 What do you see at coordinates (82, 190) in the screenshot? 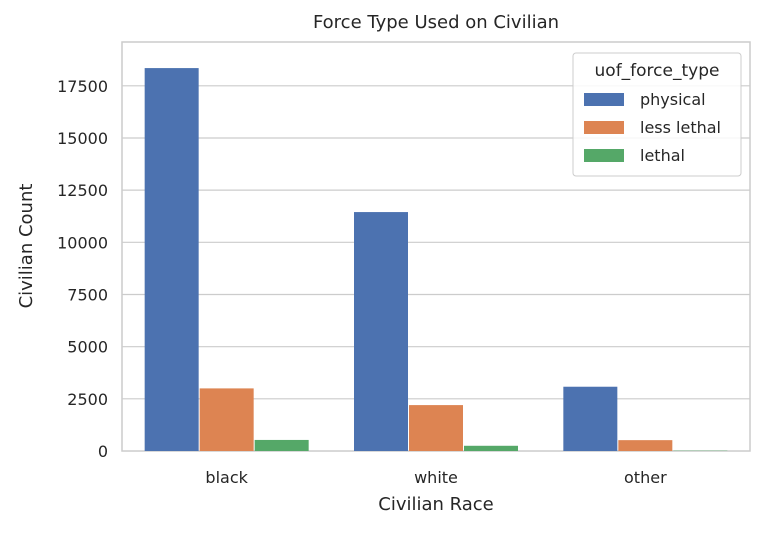
I see `y-tick-label: 12500` at bounding box center [82, 190].